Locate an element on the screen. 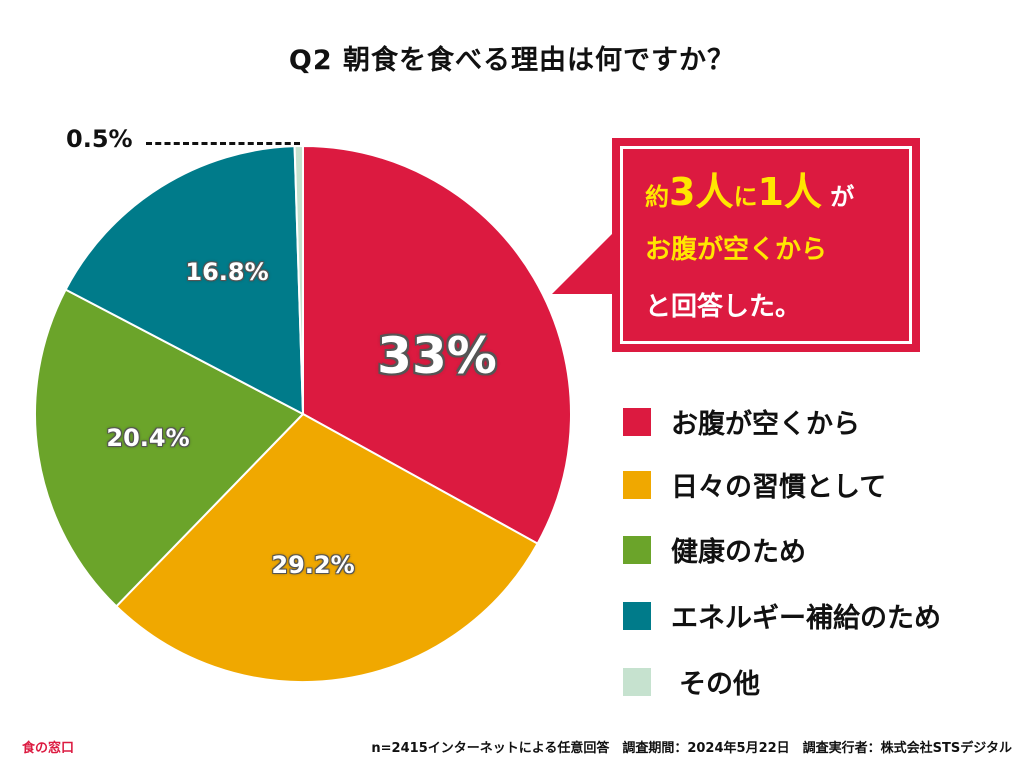  pie-value-label-4: 16.8% is located at coordinates (227, 272).